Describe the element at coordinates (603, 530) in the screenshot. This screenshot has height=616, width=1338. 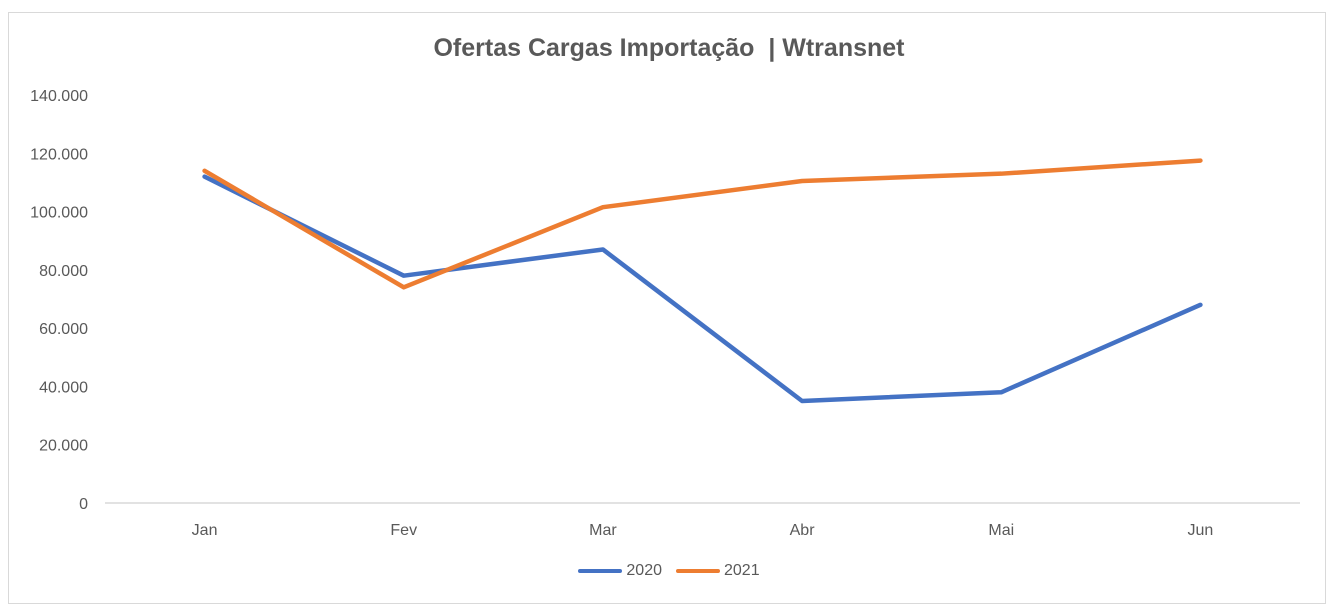
I see `x-tick-label: Mar` at that location.